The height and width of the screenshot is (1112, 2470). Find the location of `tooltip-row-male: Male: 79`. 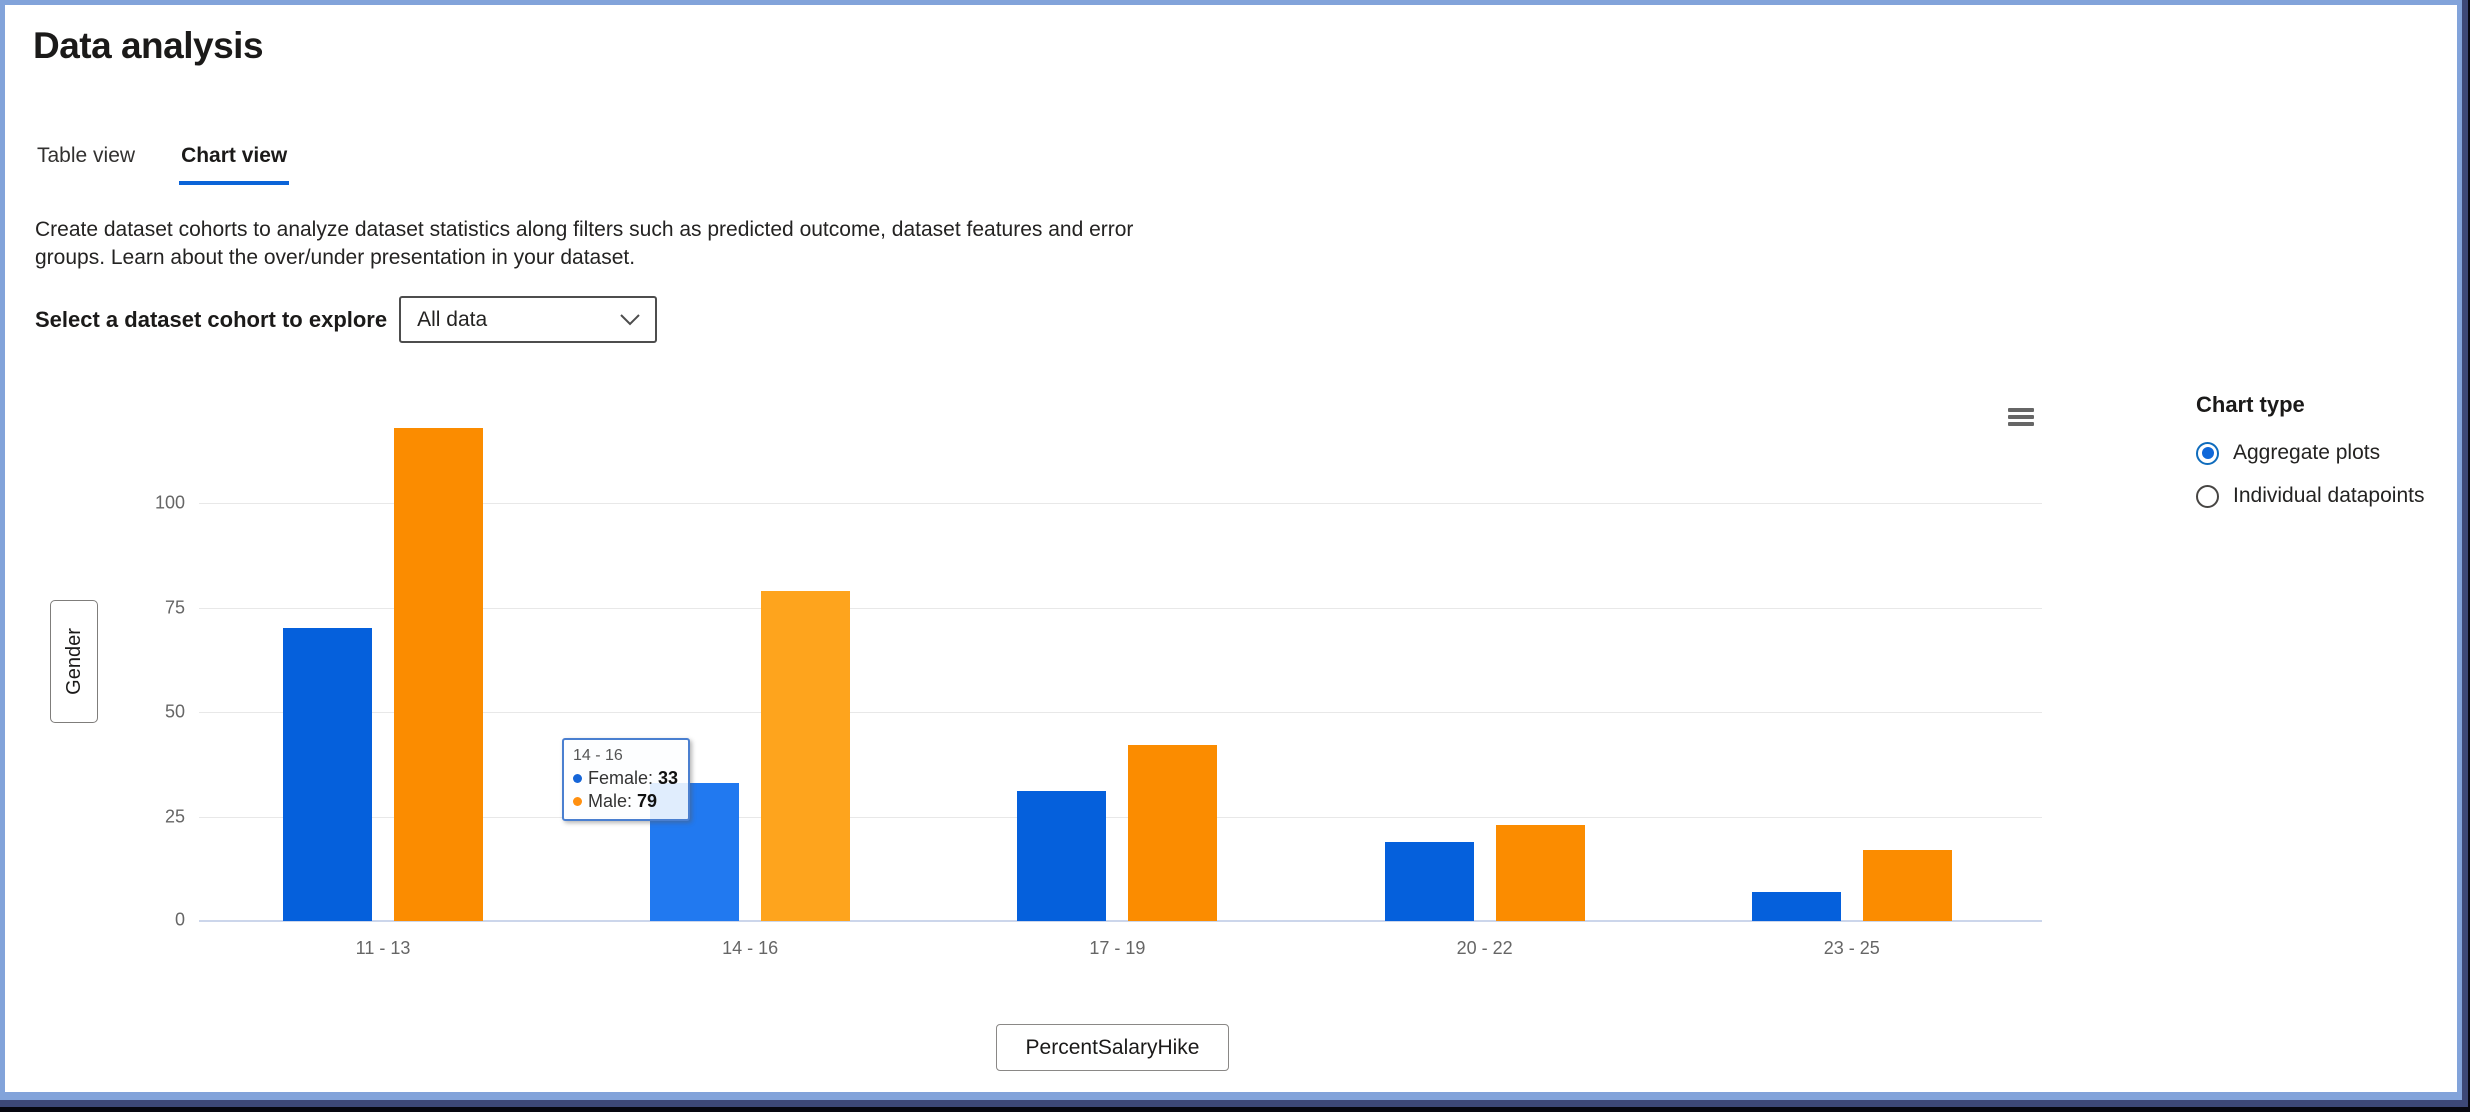

tooltip-row-male: Male: 79 is located at coordinates (626, 801).